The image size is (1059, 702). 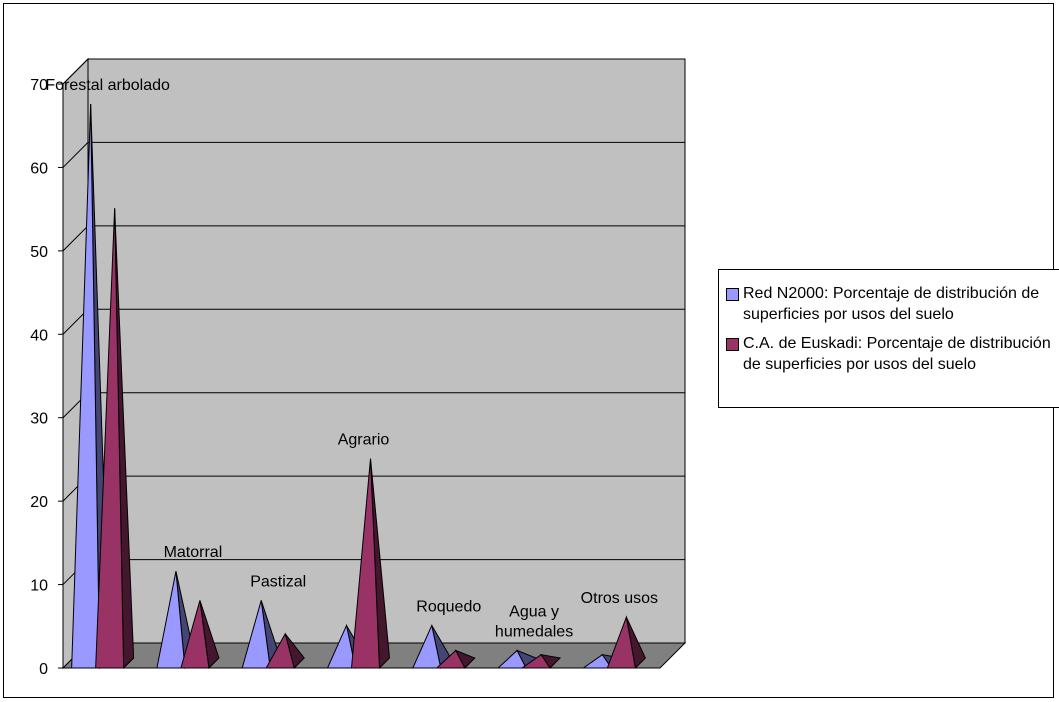 I want to click on category-label: Roquedo, so click(x=448, y=606).